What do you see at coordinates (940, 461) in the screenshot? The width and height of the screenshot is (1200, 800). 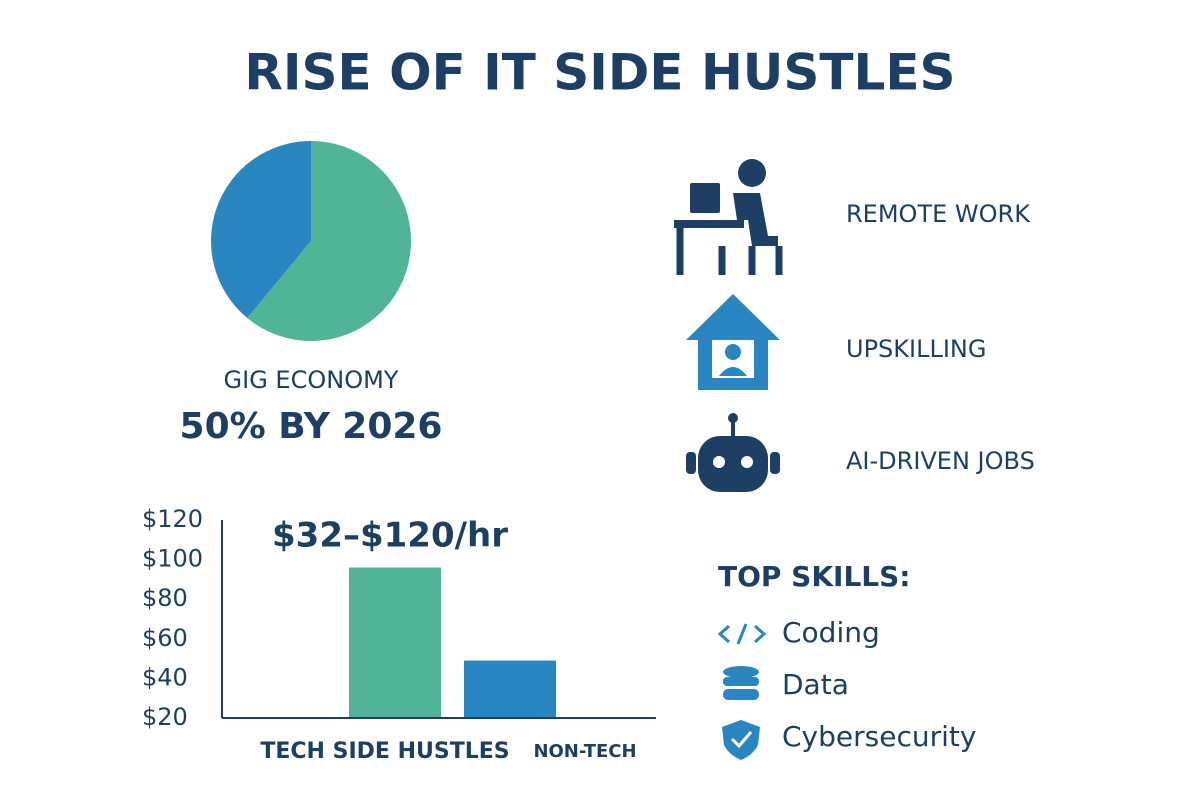 I see `trend-label: AI-DRIVEN JOBS` at bounding box center [940, 461].